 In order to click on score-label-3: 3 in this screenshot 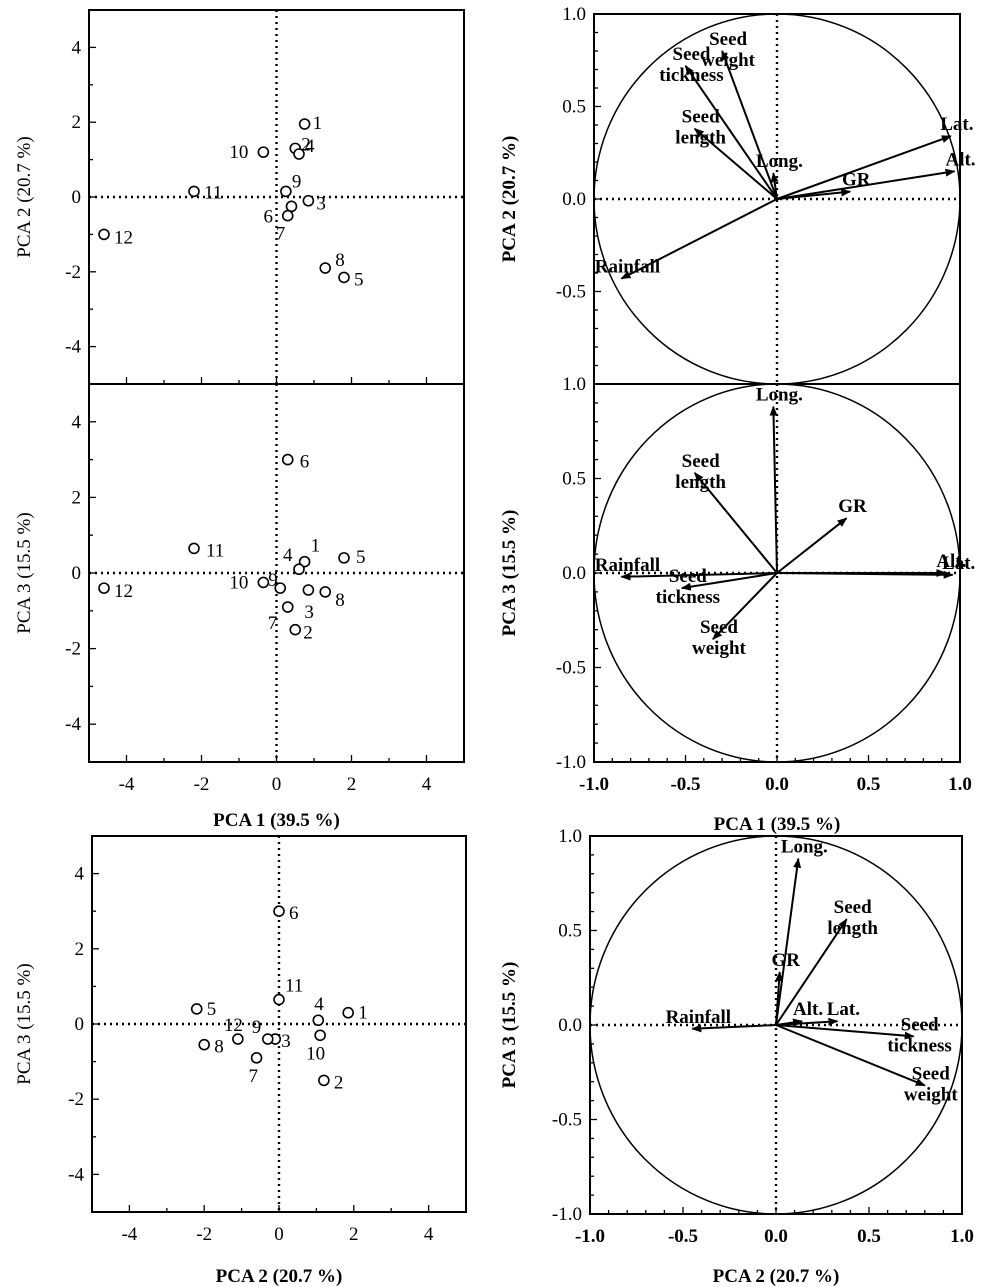, I will do `click(286, 1041)`.